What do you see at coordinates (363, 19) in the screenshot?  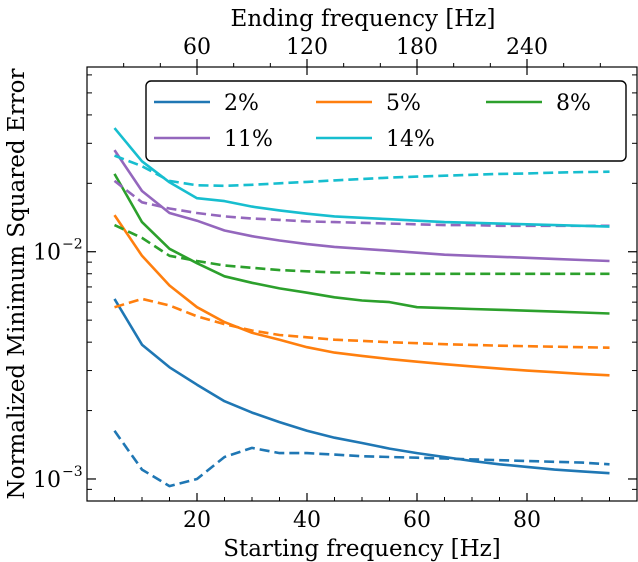 I see `top-axis-title: Ending frequency [Hz]` at bounding box center [363, 19].